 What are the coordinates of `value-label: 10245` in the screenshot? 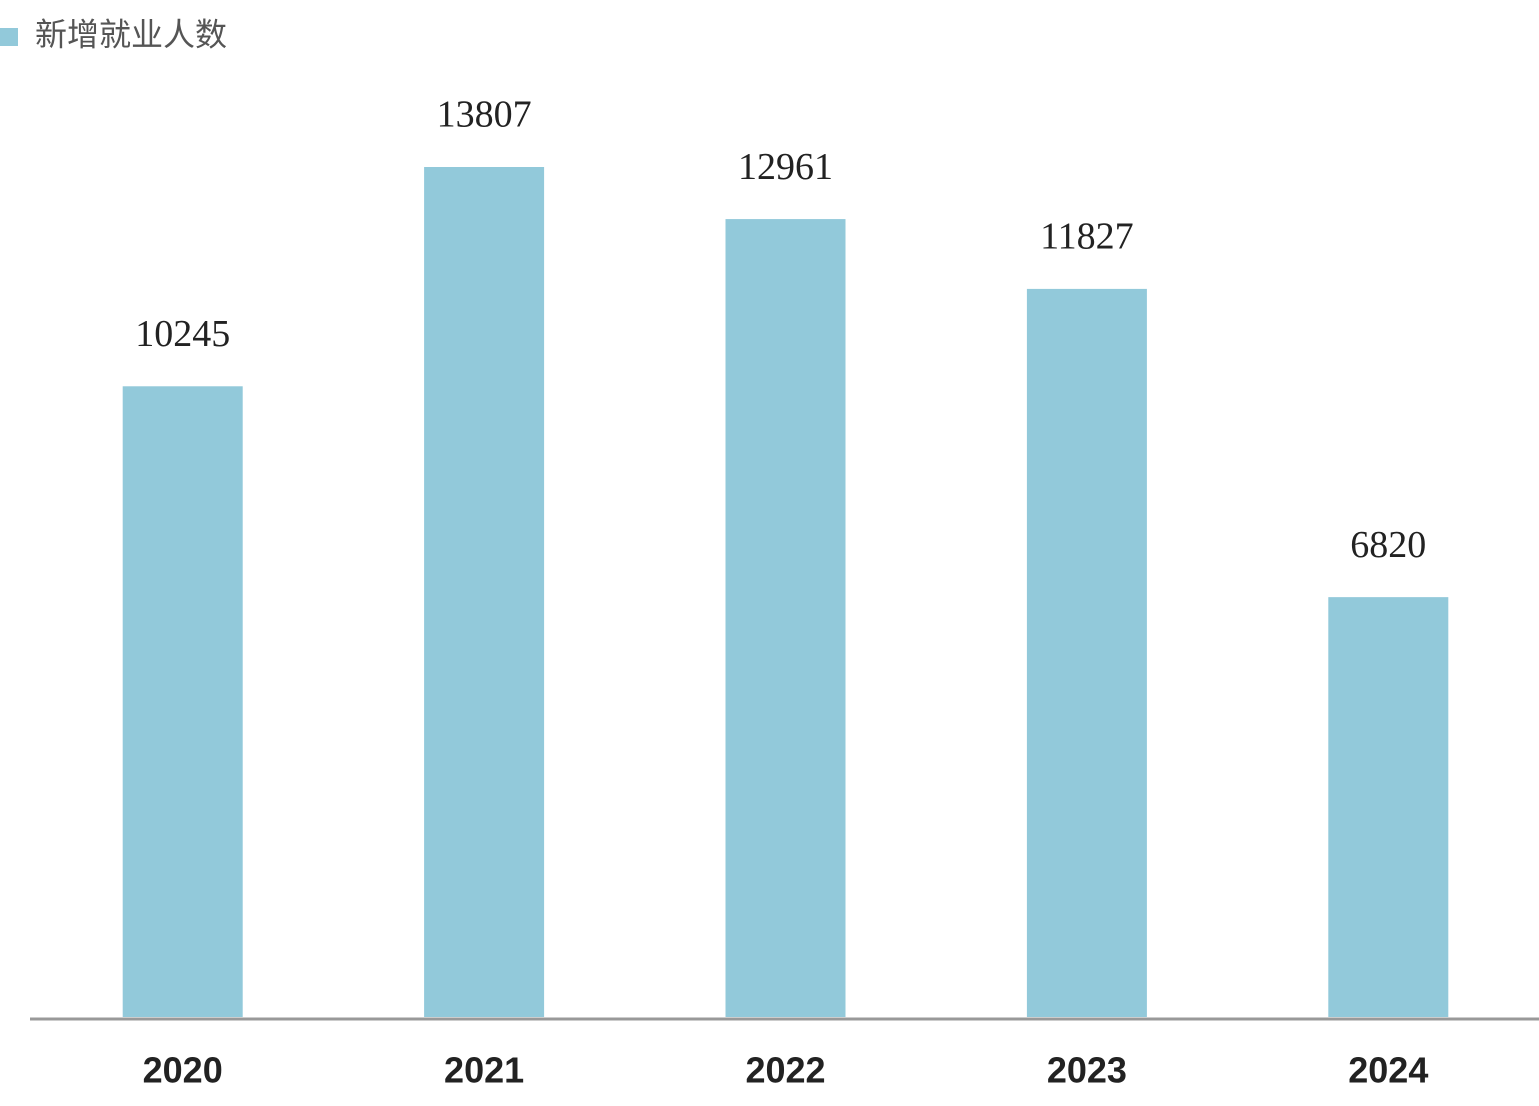 It's located at (182, 334).